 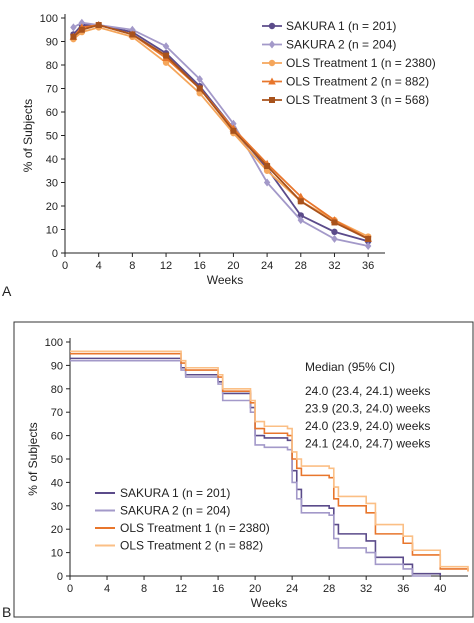 I want to click on median-title: Median (95% CI), so click(x=350, y=367).